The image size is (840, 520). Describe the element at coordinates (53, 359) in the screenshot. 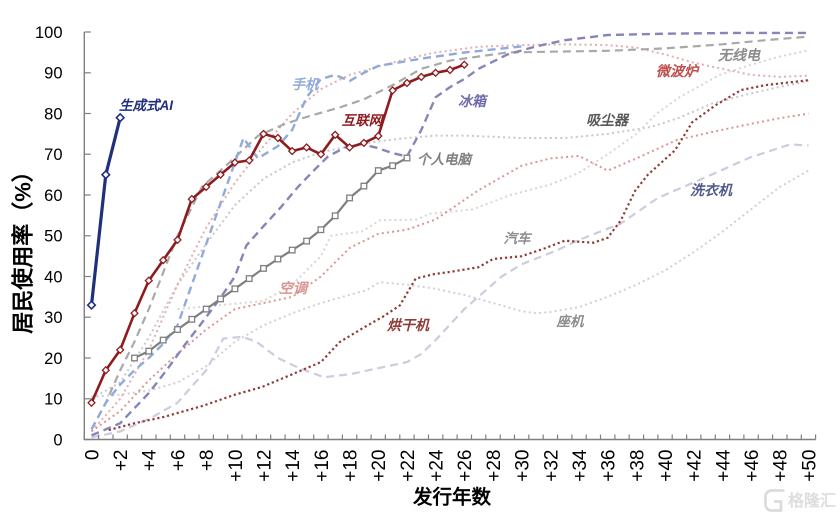

I see `svg-text: 20` at that location.